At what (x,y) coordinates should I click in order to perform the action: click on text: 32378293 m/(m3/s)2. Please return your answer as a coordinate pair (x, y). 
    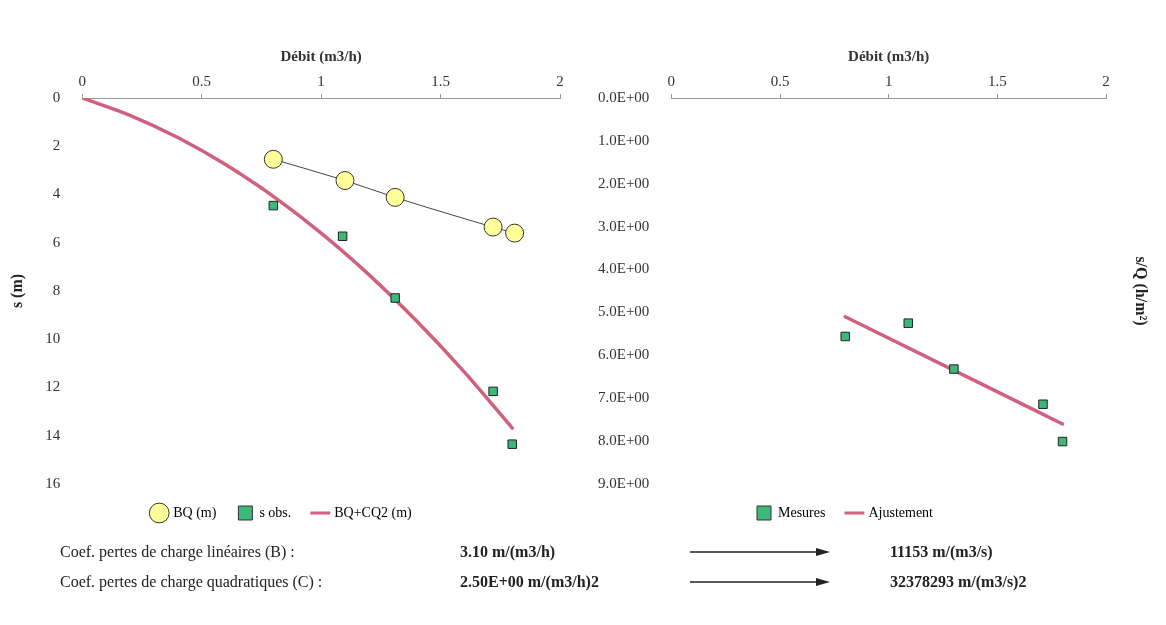
    Looking at the image, I should click on (958, 582).